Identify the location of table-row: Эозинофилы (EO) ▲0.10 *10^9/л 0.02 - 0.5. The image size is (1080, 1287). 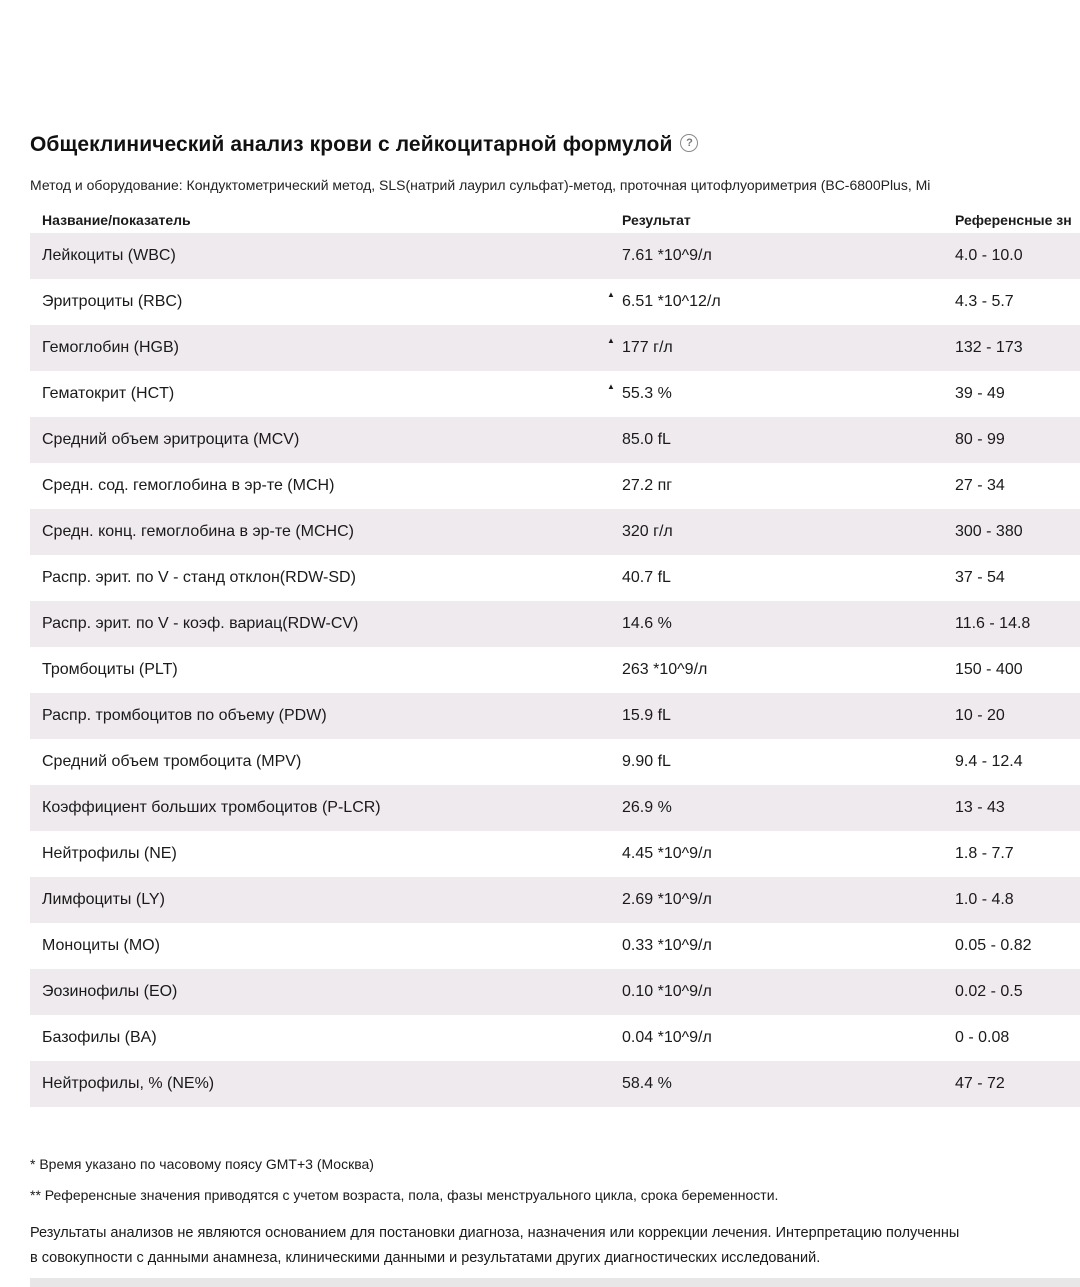
(555, 992).